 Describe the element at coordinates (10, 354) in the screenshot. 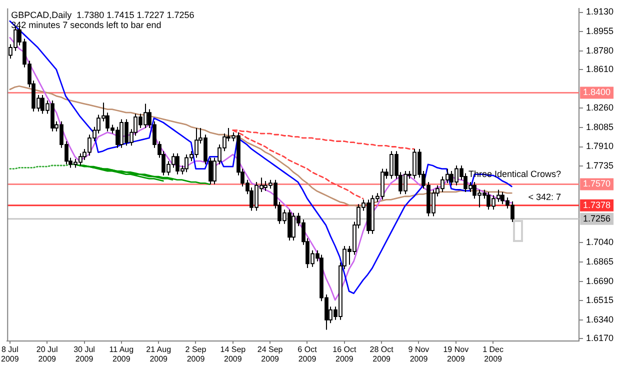

I see `x-tick-label: 8 Jul 2009` at that location.